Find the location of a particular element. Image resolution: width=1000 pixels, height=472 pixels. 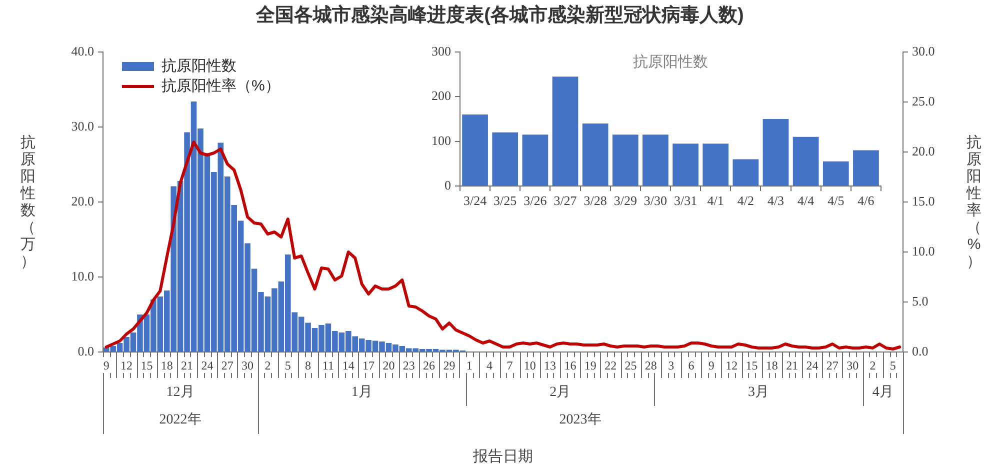

x-tick-label: 8 is located at coordinates (308, 365).